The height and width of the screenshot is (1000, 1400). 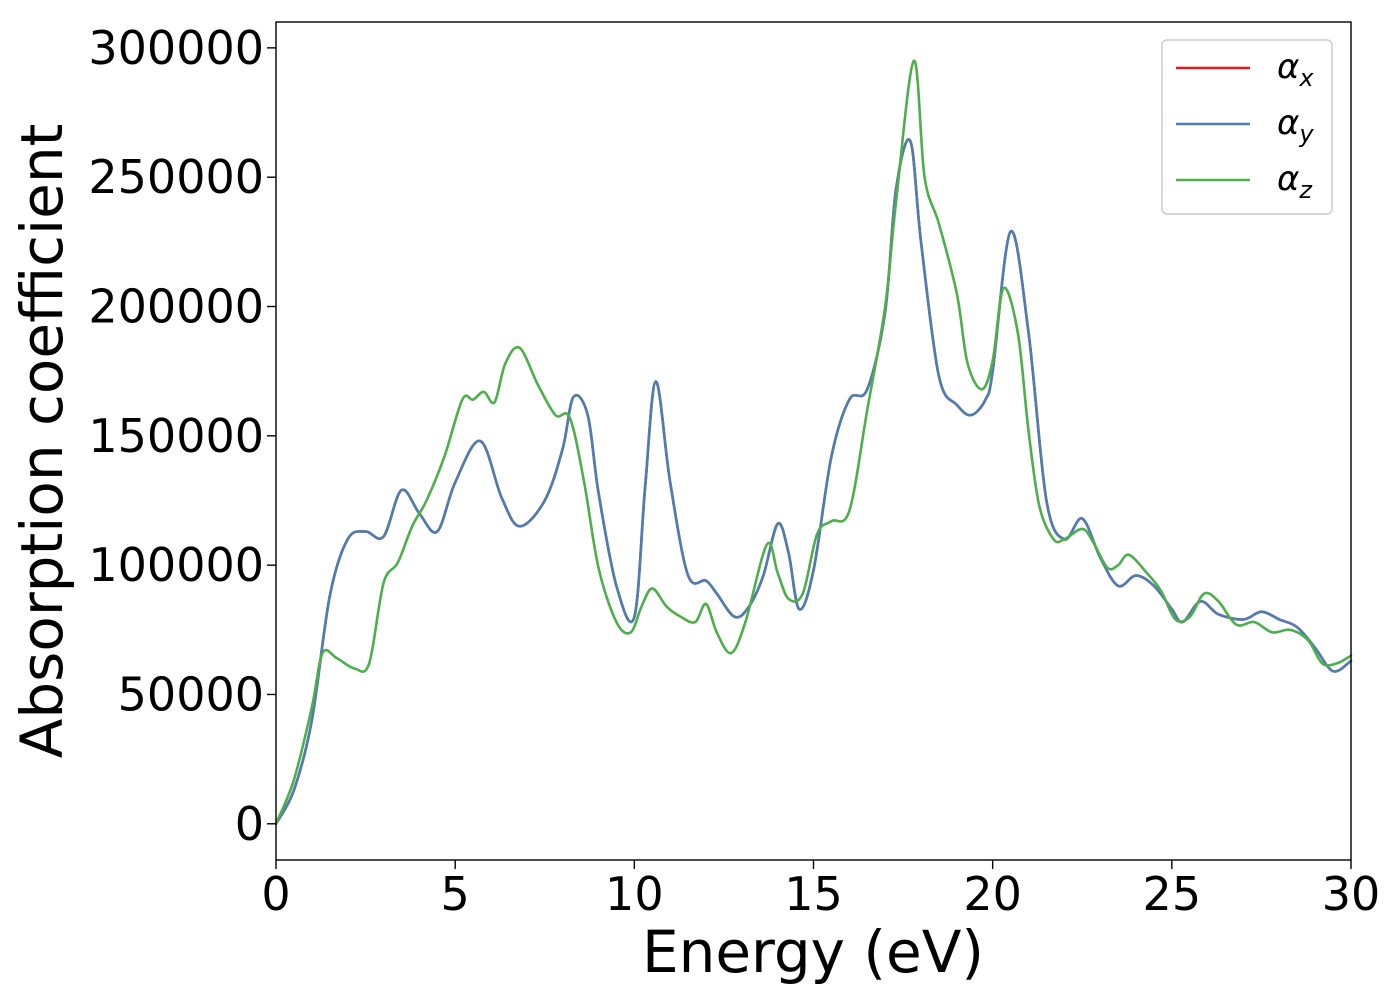 I want to click on legend-frame, so click(x=1247, y=127).